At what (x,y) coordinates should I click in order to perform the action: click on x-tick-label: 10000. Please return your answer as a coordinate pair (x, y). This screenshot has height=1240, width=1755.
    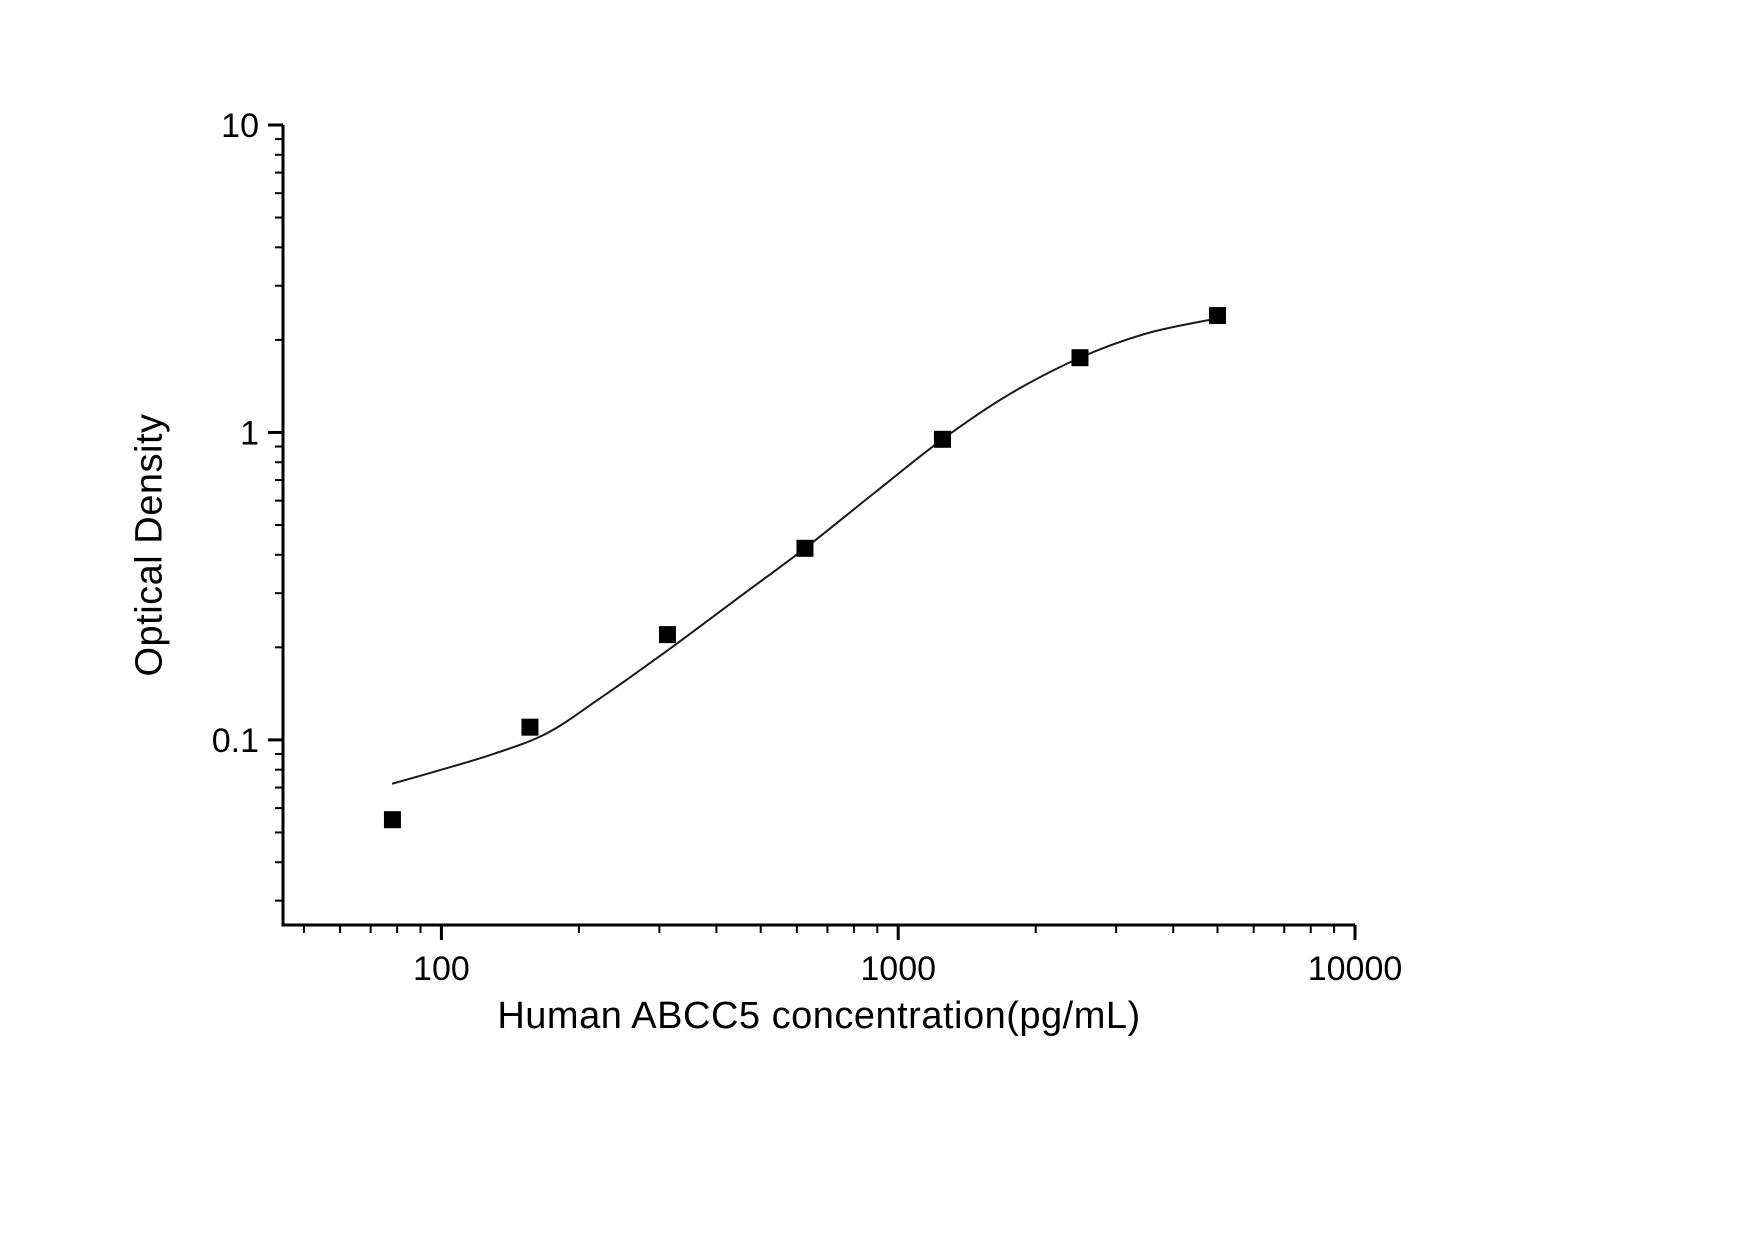
    Looking at the image, I should click on (1355, 969).